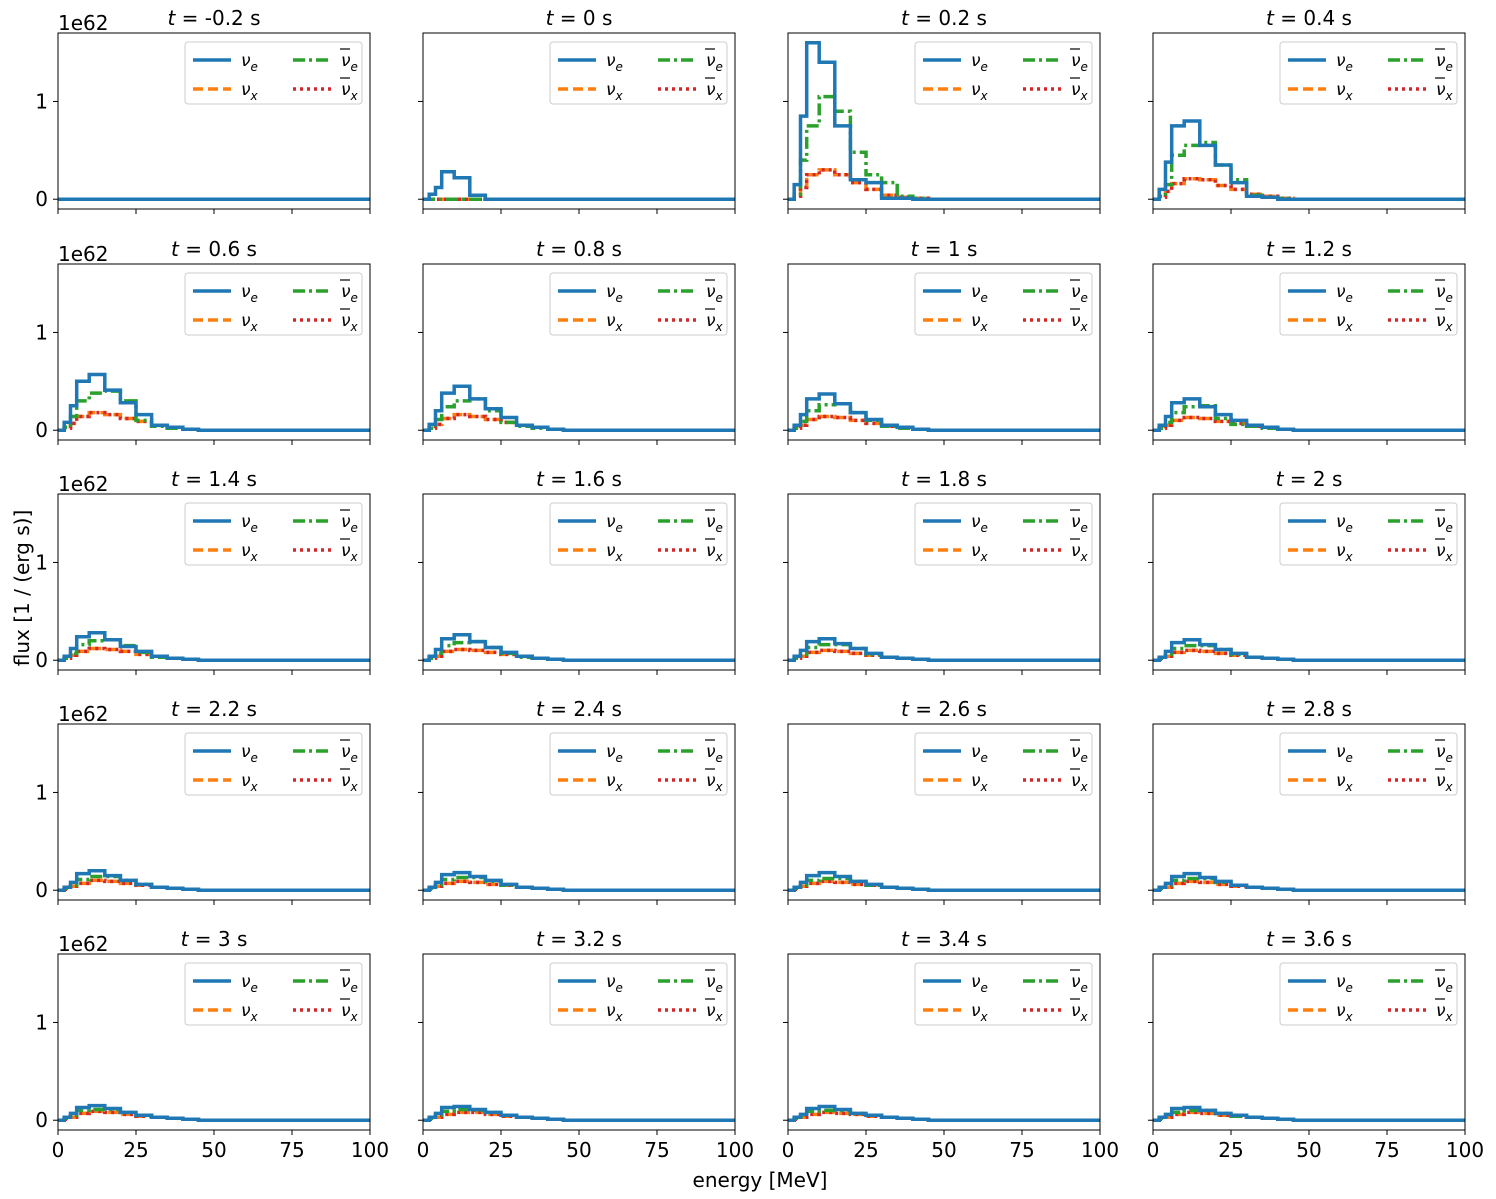 Image resolution: width=1496 pixels, height=1199 pixels. I want to click on y-offset-text: 1e62, so click(83, 484).